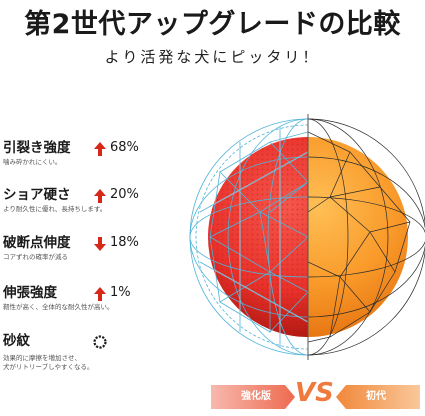  Describe the element at coordinates (30, 293) in the screenshot. I see `feature-name: 伸張強度` at that location.